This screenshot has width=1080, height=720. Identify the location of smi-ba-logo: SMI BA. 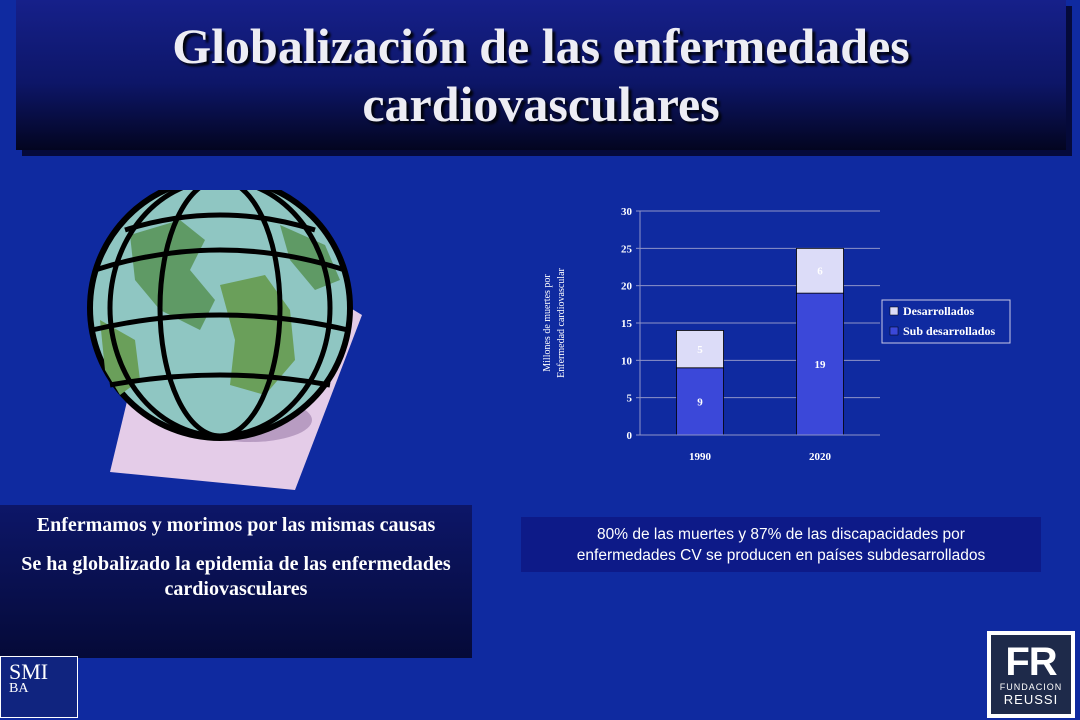
(39, 687).